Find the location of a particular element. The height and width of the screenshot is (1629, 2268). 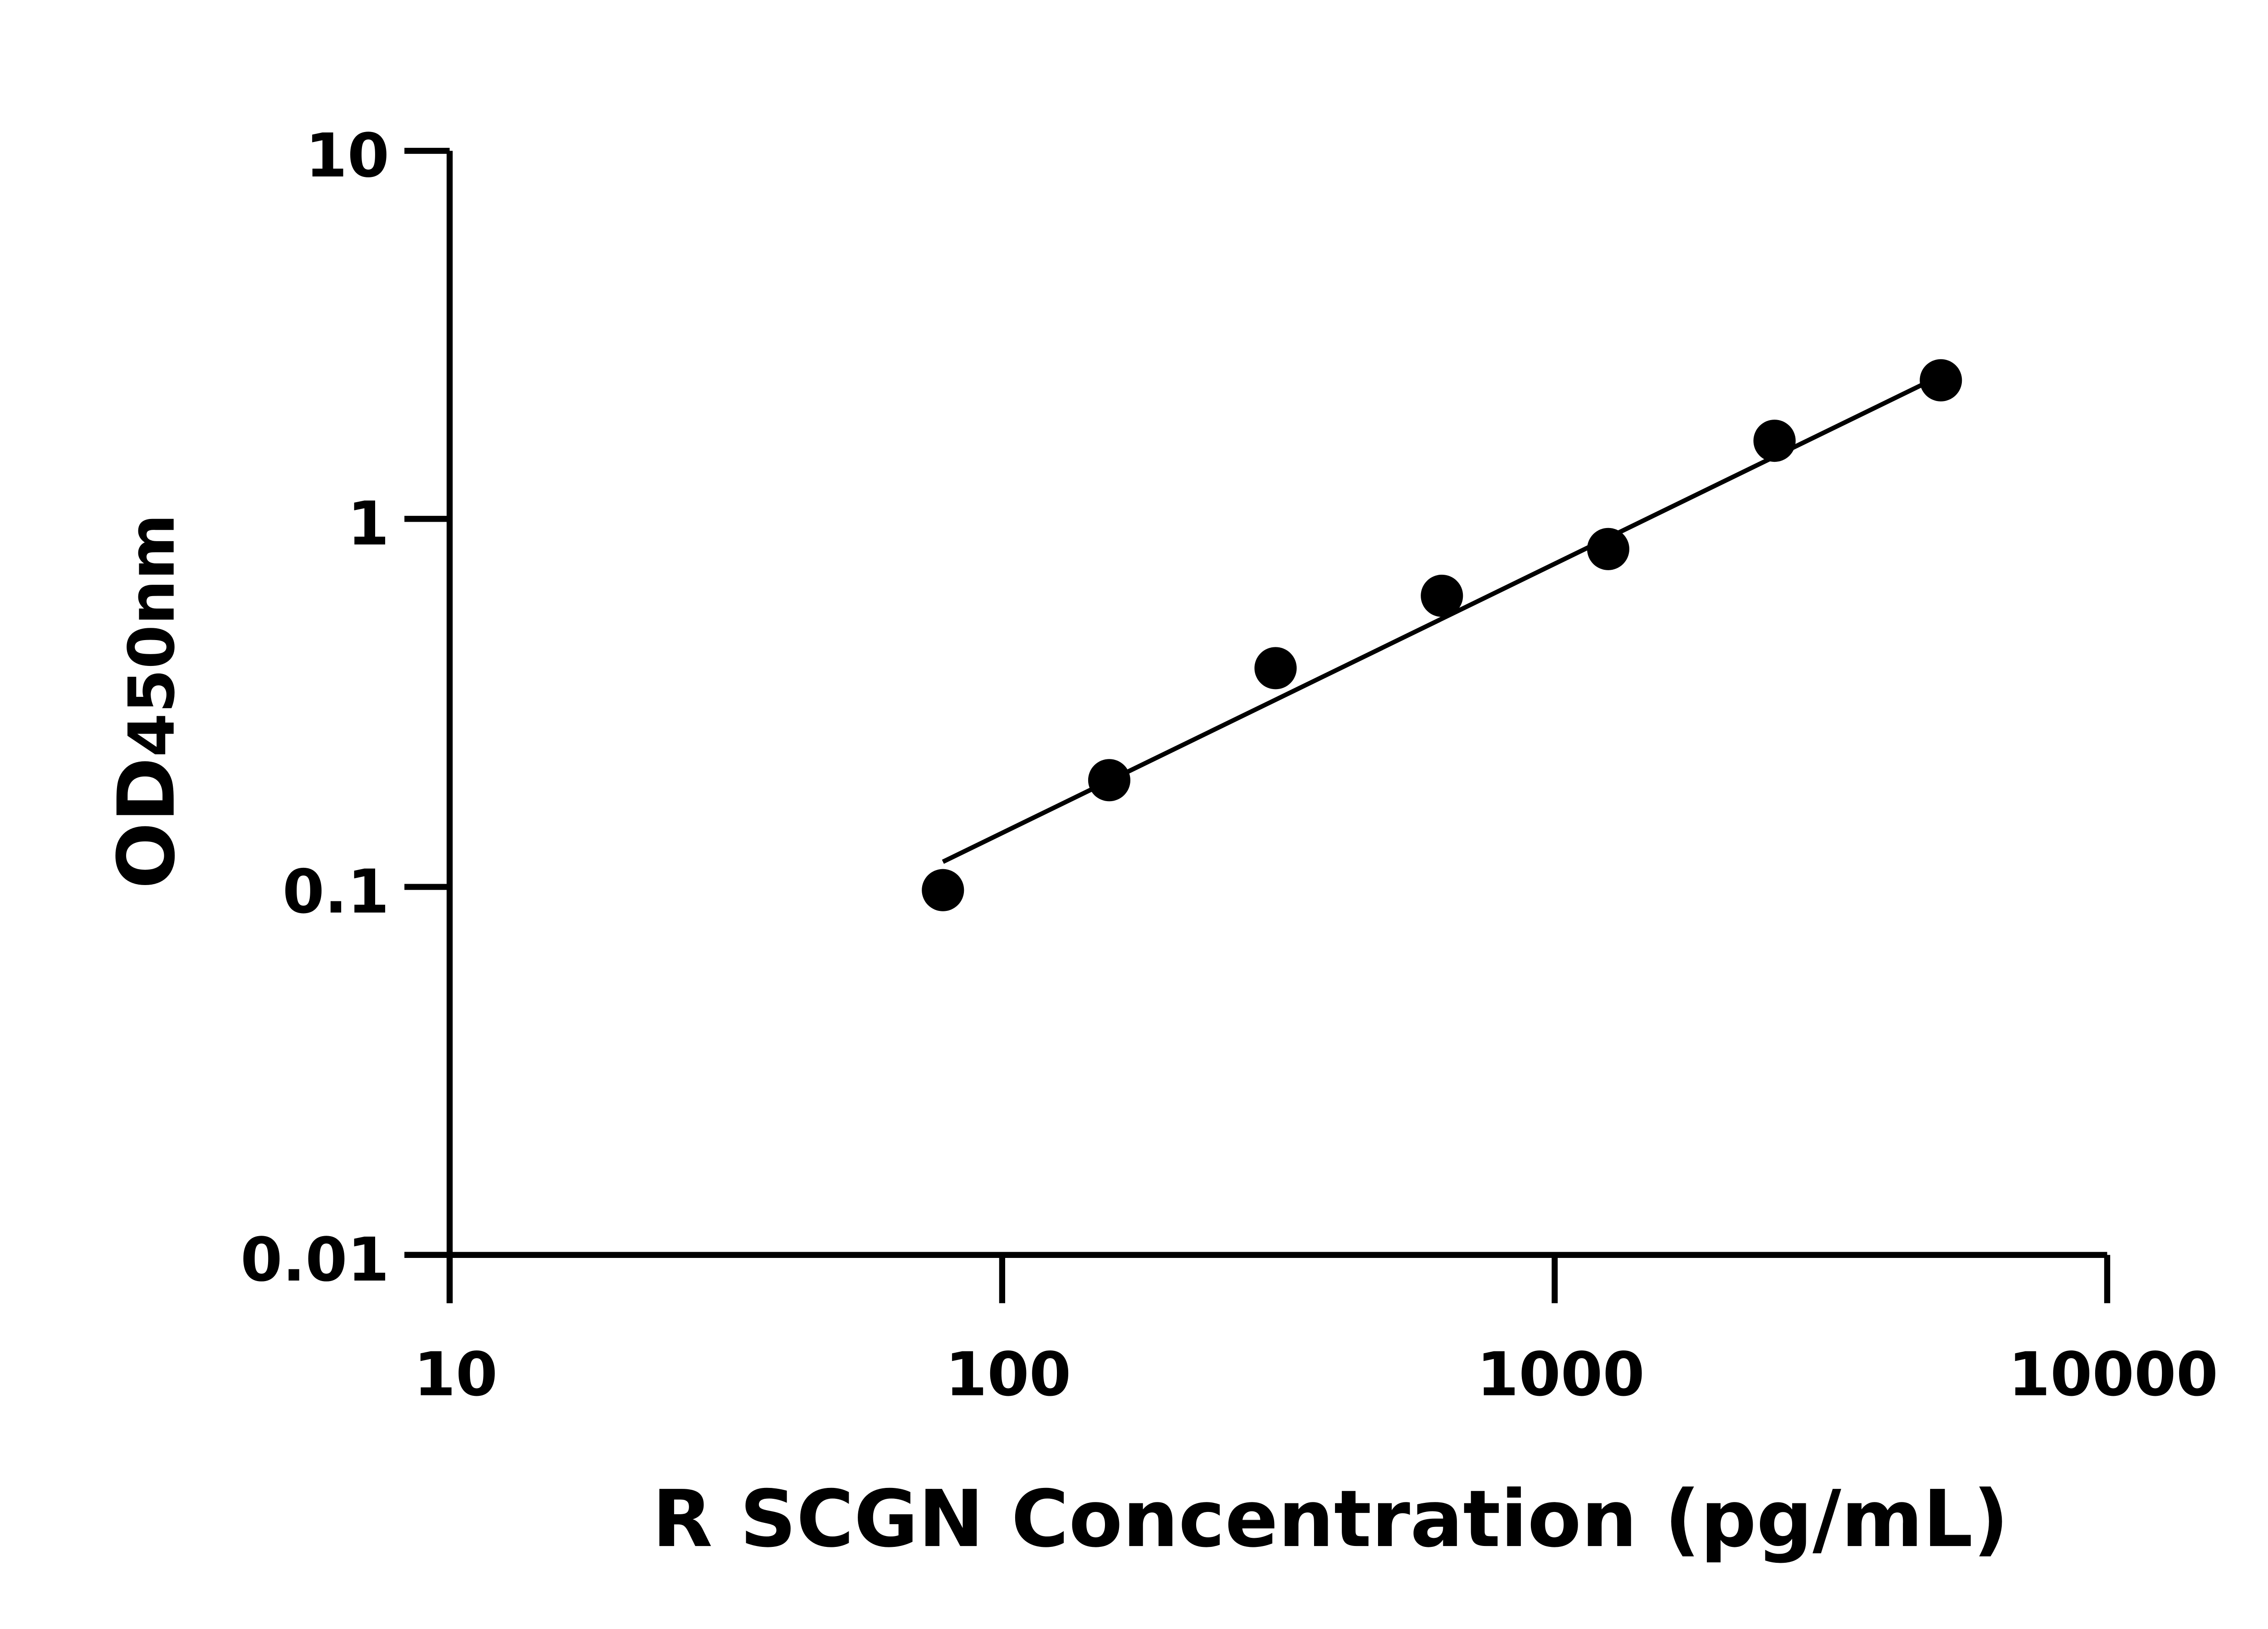

y-axis-title: OD450nm is located at coordinates (147, 701).